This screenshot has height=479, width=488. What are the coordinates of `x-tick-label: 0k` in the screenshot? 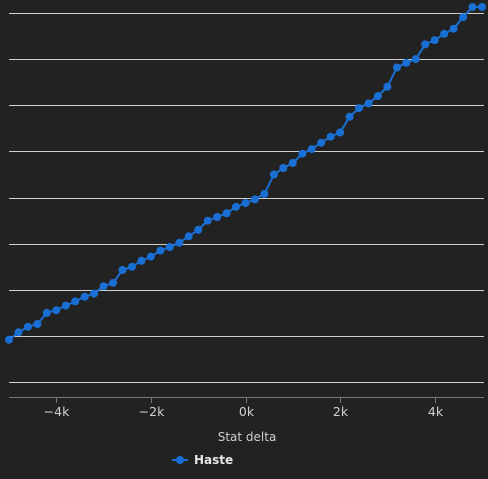 It's located at (247, 411).